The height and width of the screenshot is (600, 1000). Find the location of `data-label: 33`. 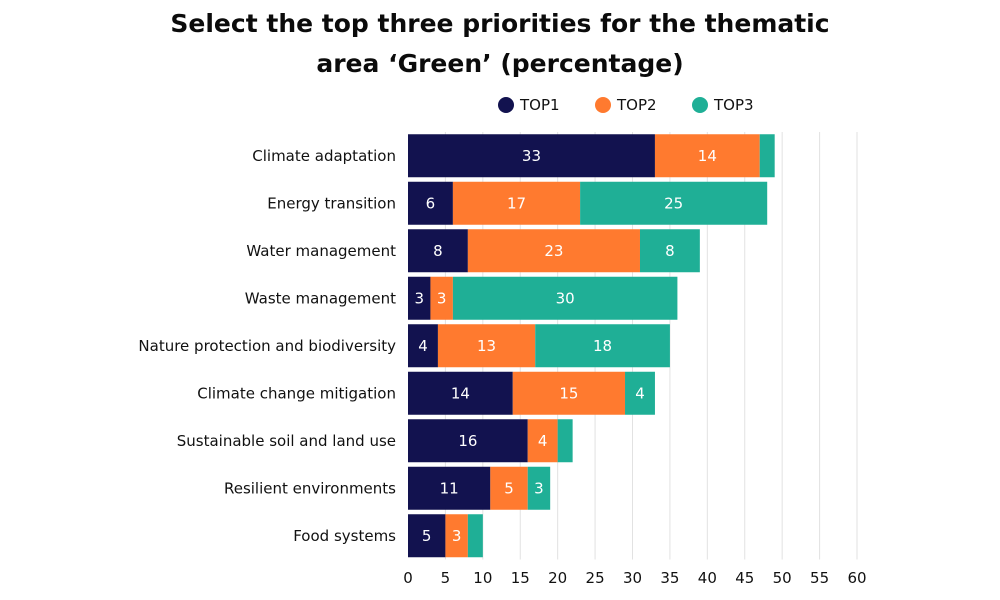

data-label: 33 is located at coordinates (531, 156).